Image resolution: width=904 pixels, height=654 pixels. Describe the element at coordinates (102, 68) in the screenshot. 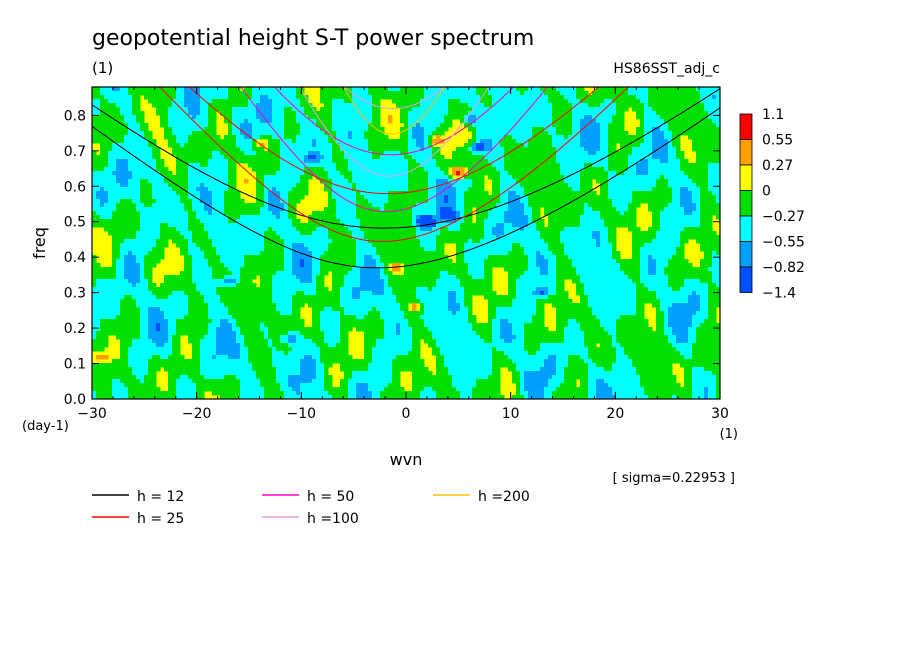

I see `units-label: (1)` at that location.